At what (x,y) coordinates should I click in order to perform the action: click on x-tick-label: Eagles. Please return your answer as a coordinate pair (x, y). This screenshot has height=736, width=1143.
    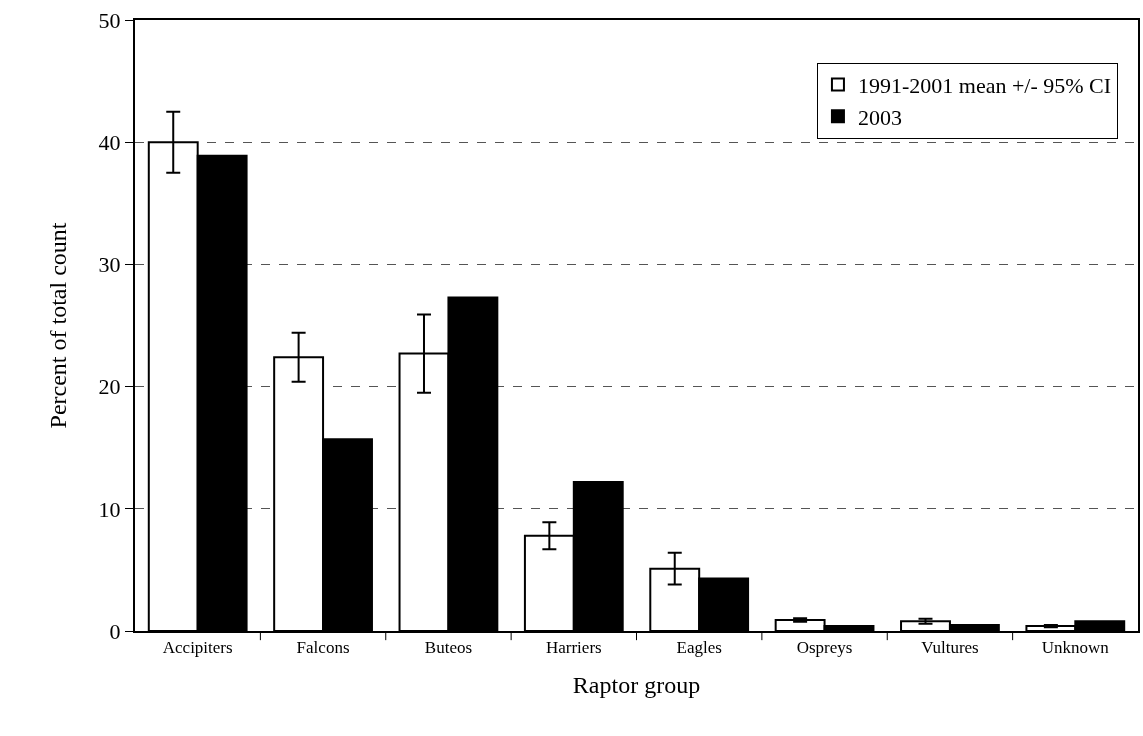
    Looking at the image, I should click on (699, 648).